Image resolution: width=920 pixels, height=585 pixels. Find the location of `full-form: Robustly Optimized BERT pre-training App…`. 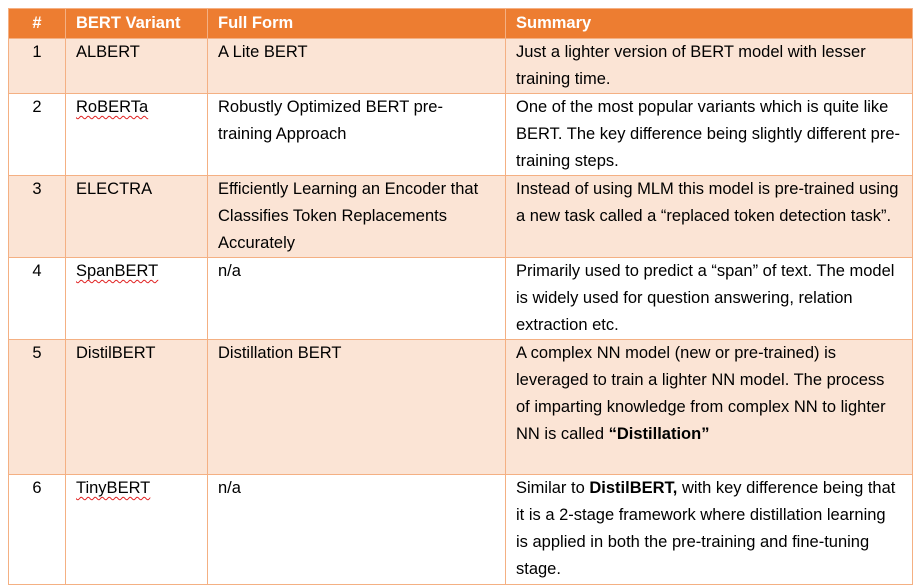

full-form: Robustly Optimized BERT pre-training App… is located at coordinates (356, 134).